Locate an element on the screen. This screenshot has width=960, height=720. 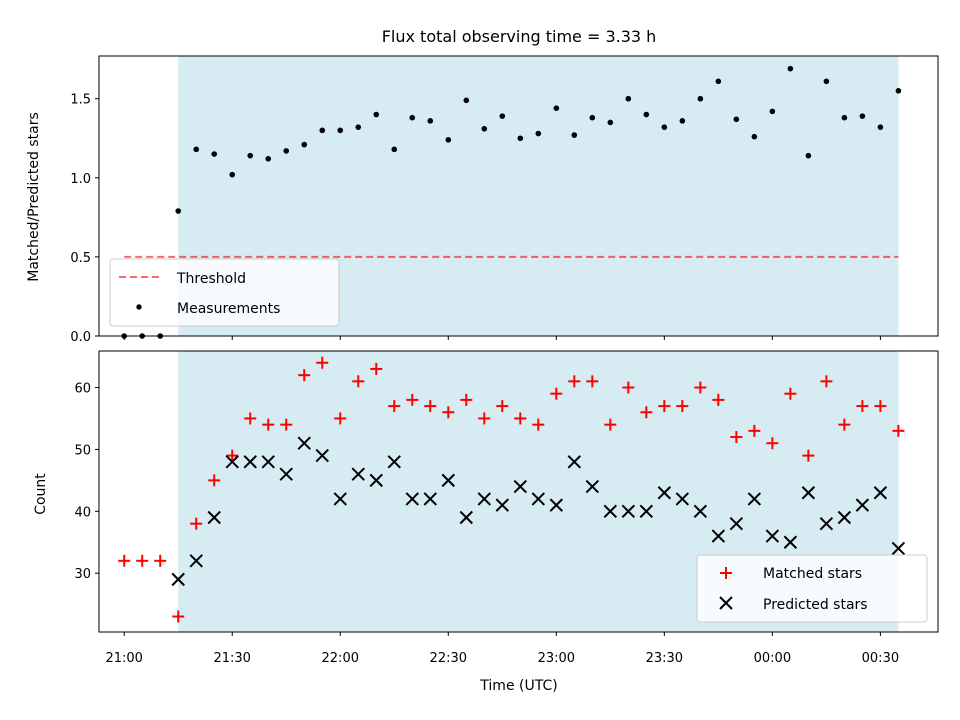
chart-title: Flux total observing time = 3.33 h is located at coordinates (519, 36).